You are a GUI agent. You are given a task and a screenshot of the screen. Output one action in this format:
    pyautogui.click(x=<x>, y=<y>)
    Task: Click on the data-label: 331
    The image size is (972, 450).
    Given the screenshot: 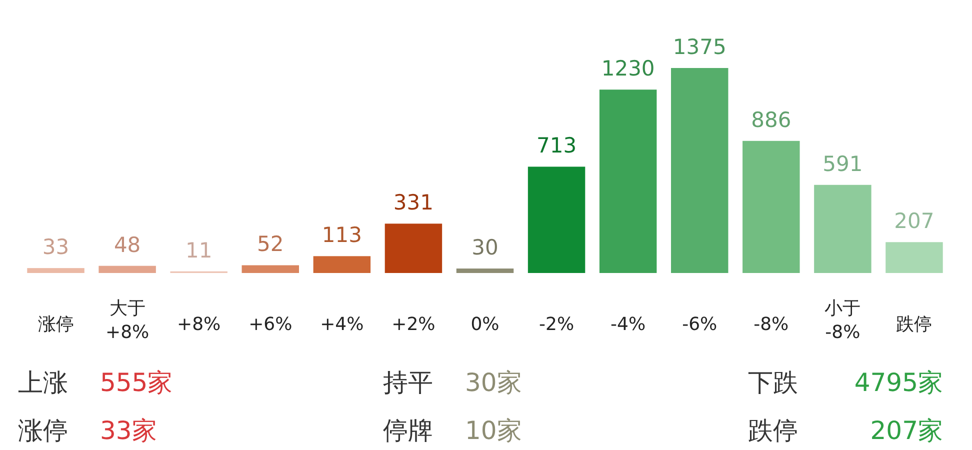 What is the action you would take?
    pyautogui.click(x=413, y=202)
    